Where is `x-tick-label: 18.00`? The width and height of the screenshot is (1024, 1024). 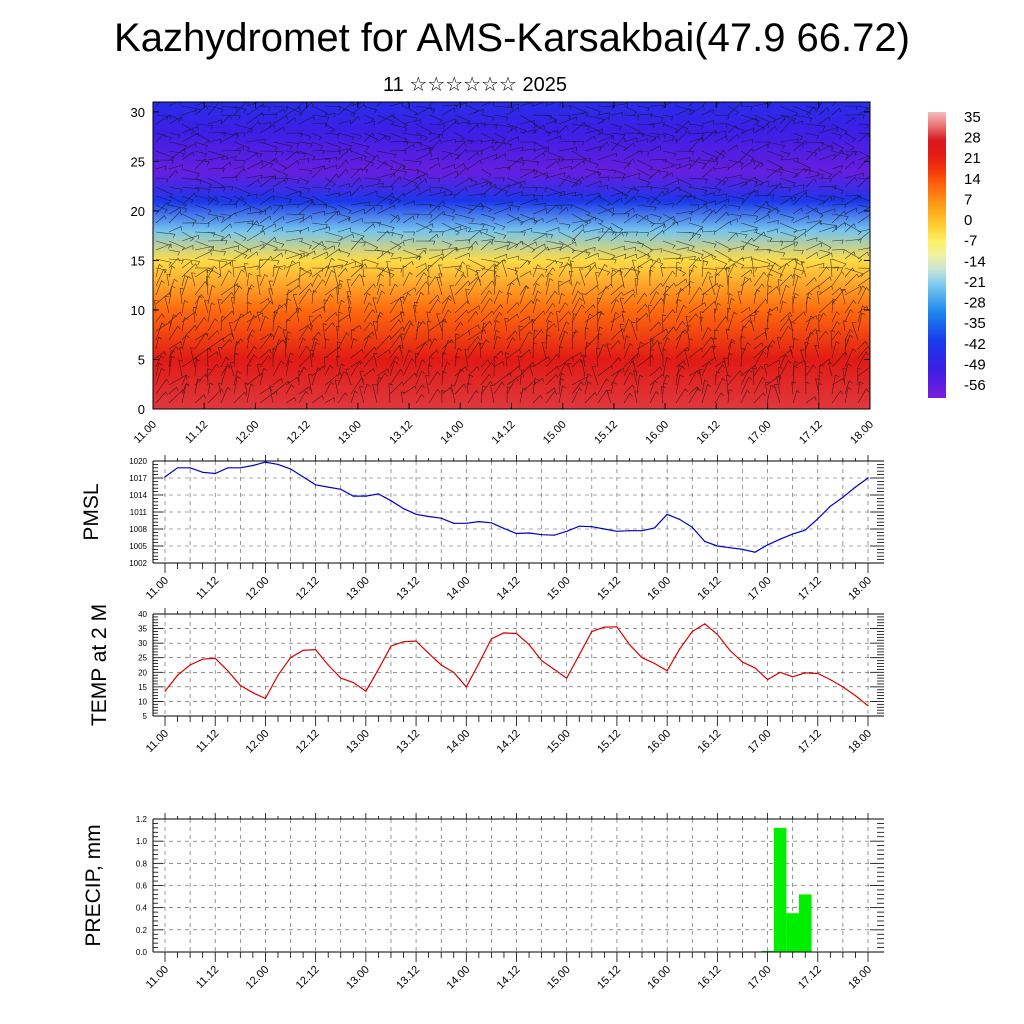
x-tick-label: 18.00 is located at coordinates (860, 978).